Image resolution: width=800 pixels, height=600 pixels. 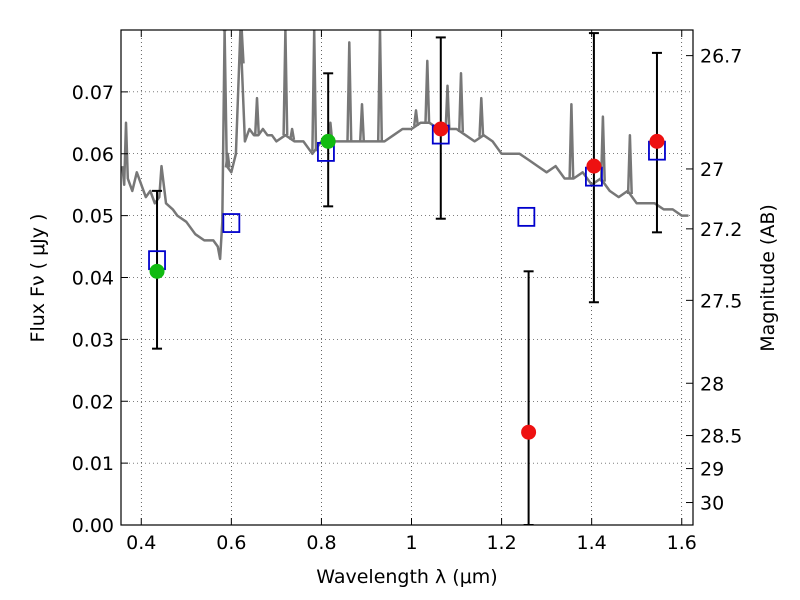 I want to click on y2-tick-label: 28, so click(x=712, y=384).